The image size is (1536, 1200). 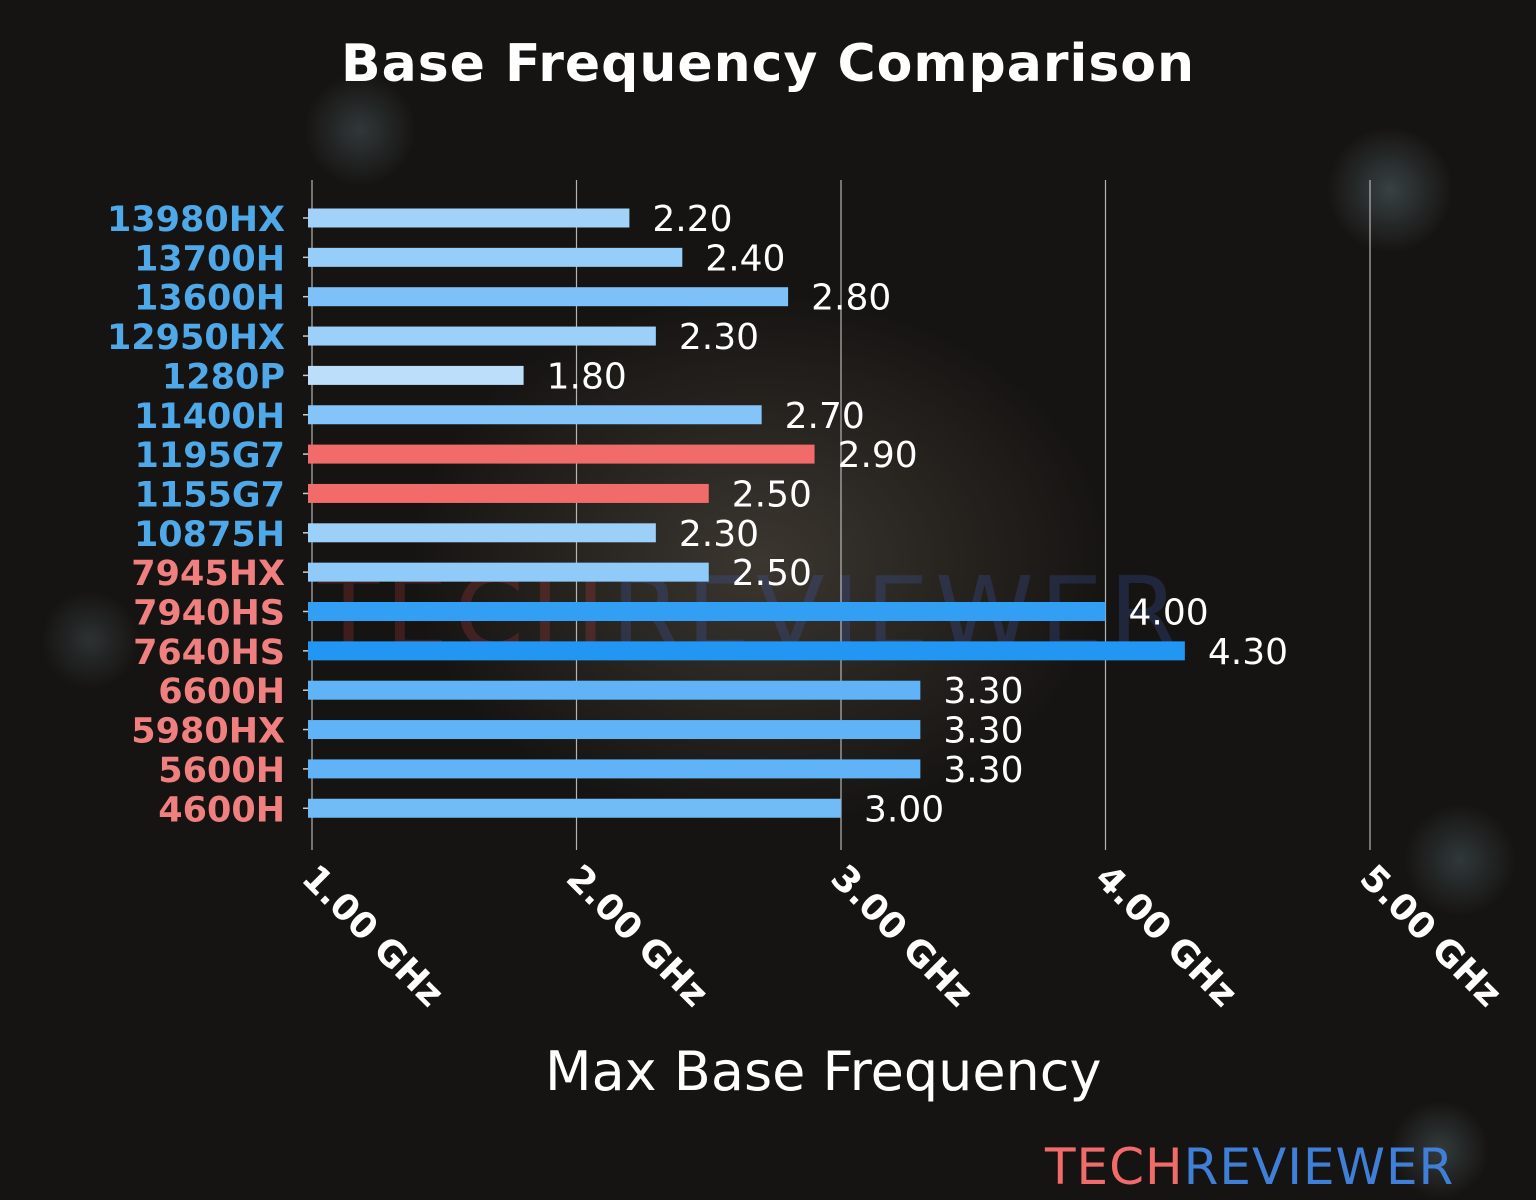 What do you see at coordinates (209, 614) in the screenshot?
I see `y-tick-label: 7940HS` at bounding box center [209, 614].